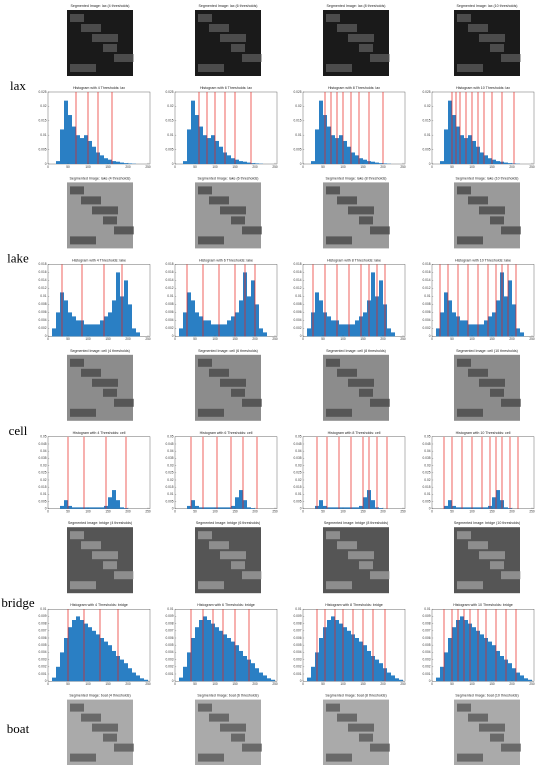  Describe the element at coordinates (170, 451) in the screenshot. I see `y-tick-label: 0.04` at that location.